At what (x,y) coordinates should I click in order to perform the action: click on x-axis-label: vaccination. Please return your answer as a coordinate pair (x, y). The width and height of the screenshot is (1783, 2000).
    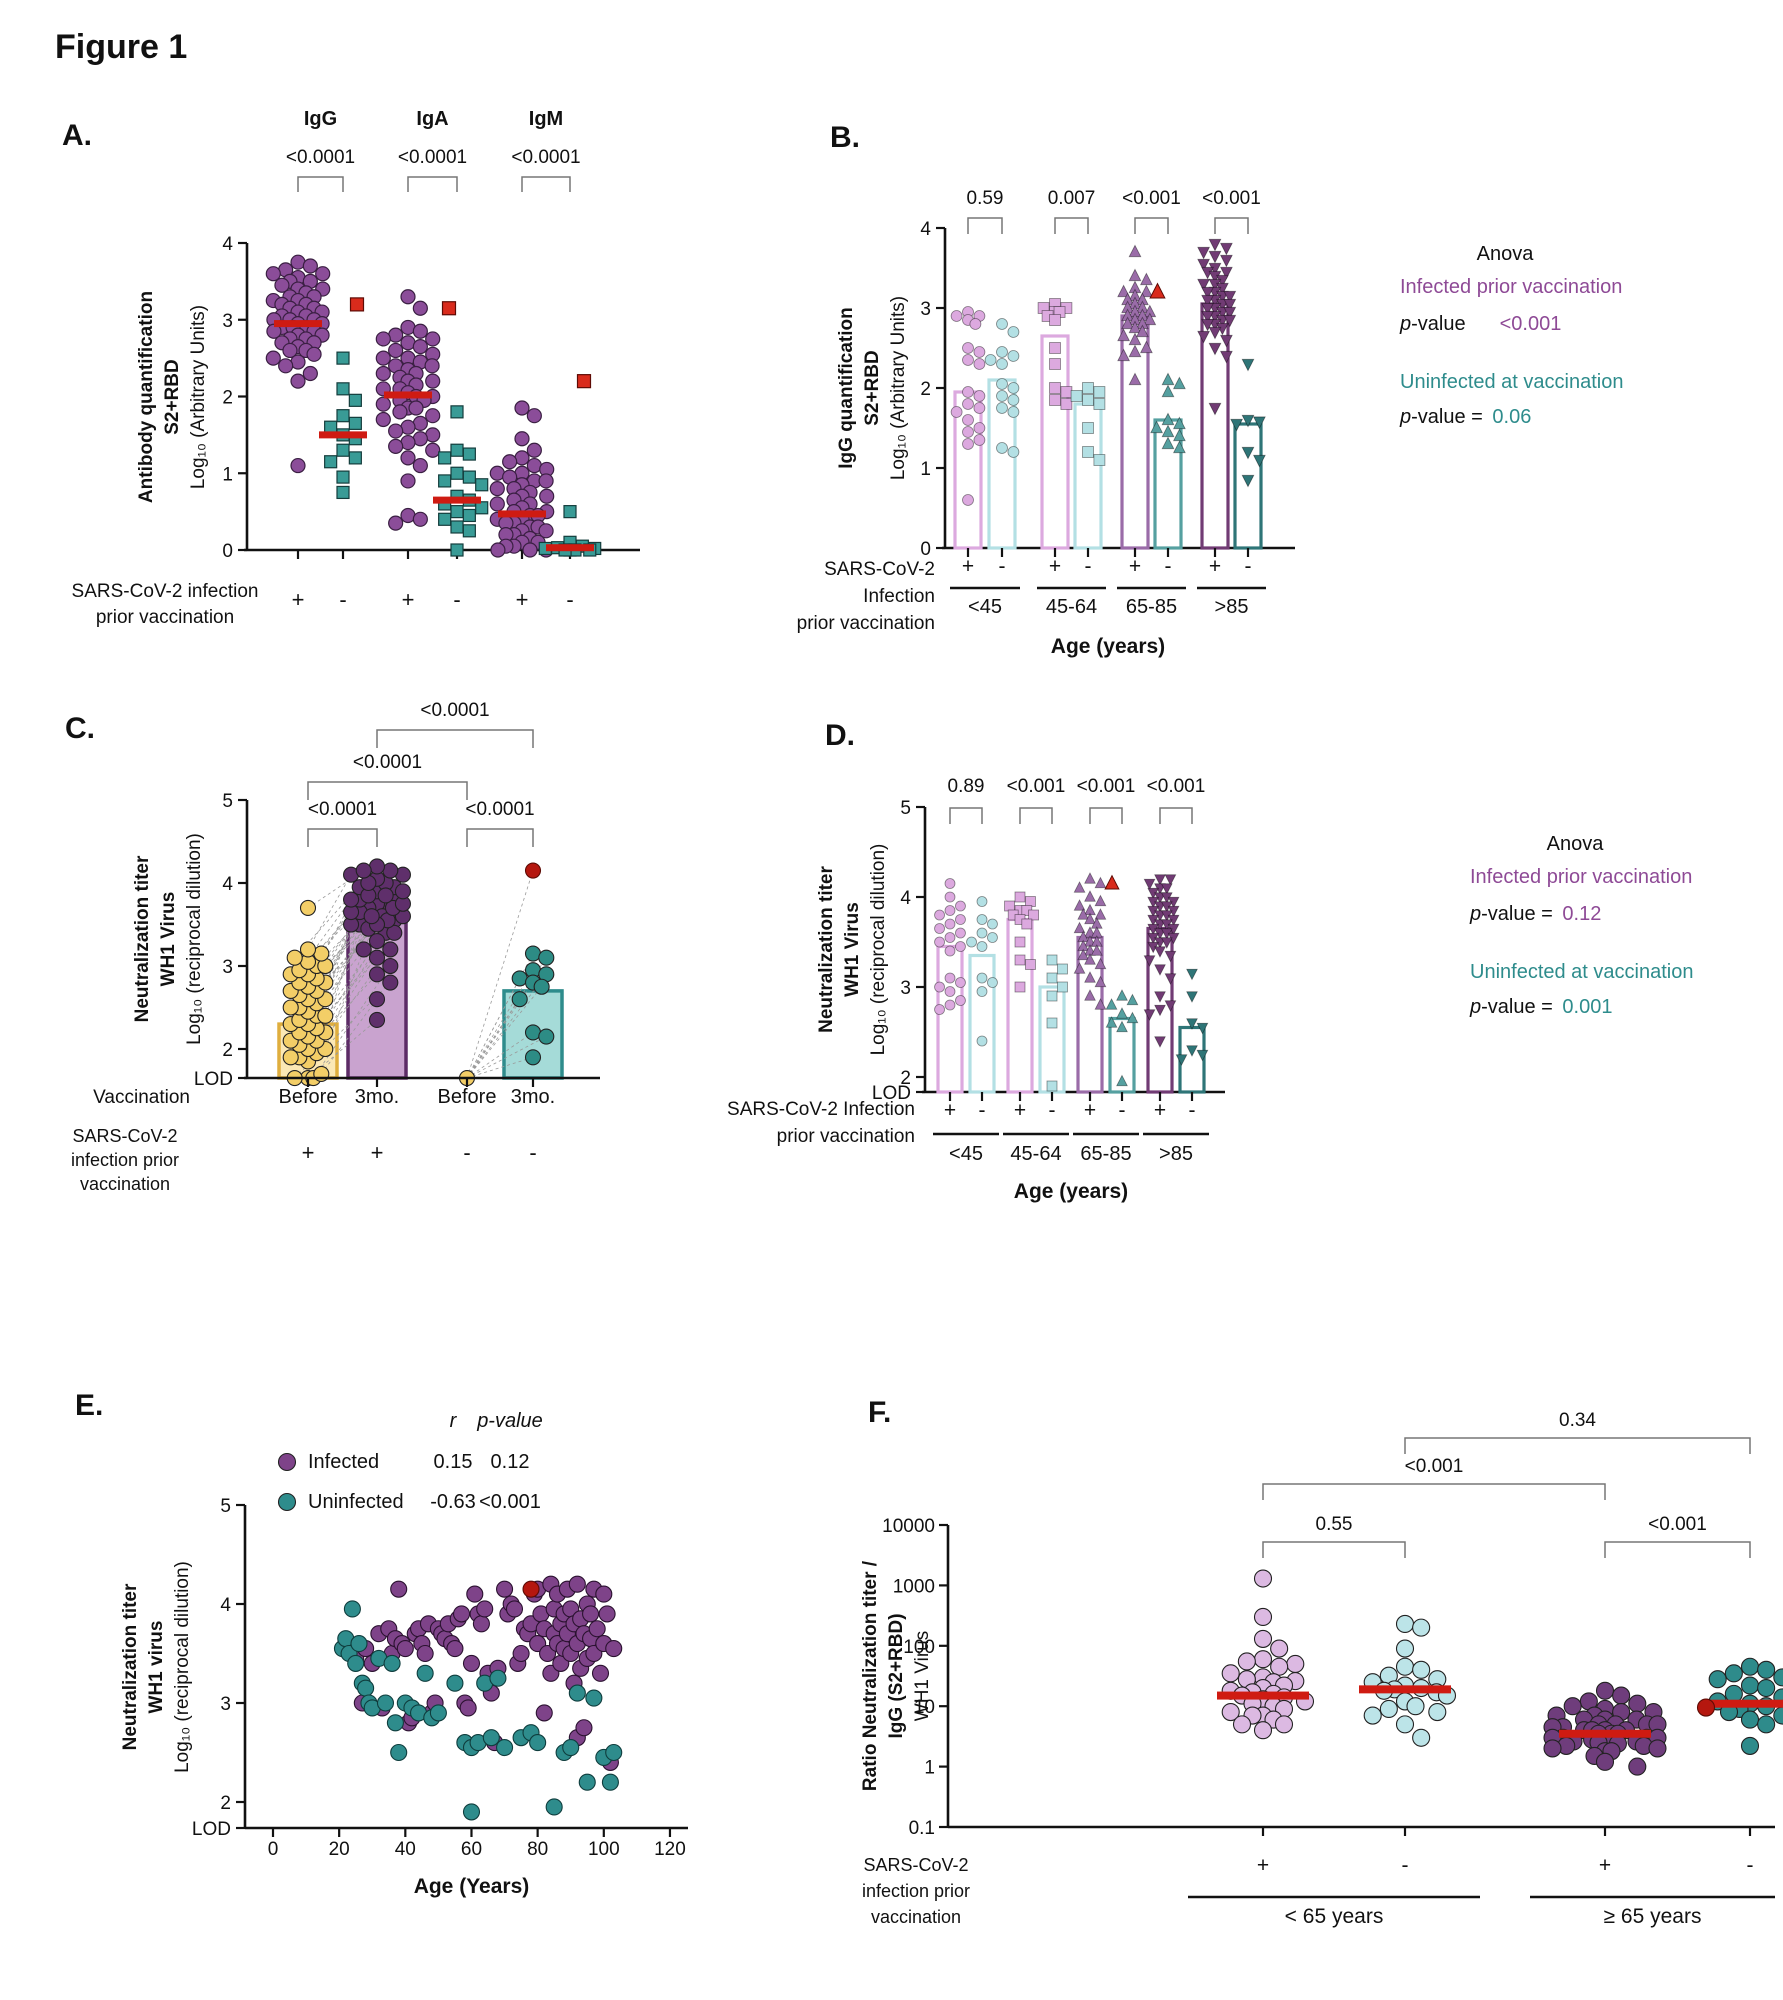
    Looking at the image, I should click on (916, 1917).